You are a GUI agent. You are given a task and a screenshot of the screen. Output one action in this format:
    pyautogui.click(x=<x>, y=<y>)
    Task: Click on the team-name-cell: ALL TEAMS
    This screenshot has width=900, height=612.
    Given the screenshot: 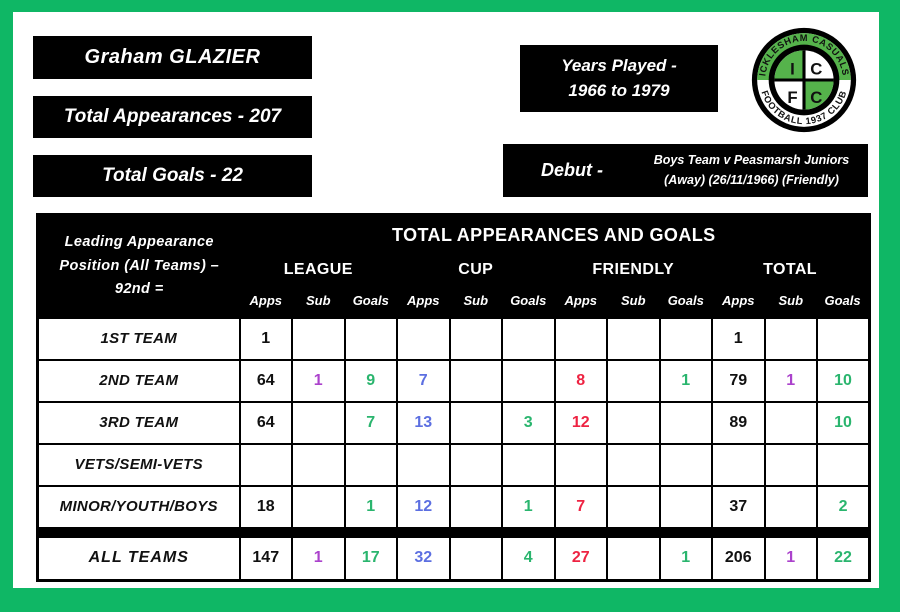 What is the action you would take?
    pyautogui.click(x=138, y=558)
    